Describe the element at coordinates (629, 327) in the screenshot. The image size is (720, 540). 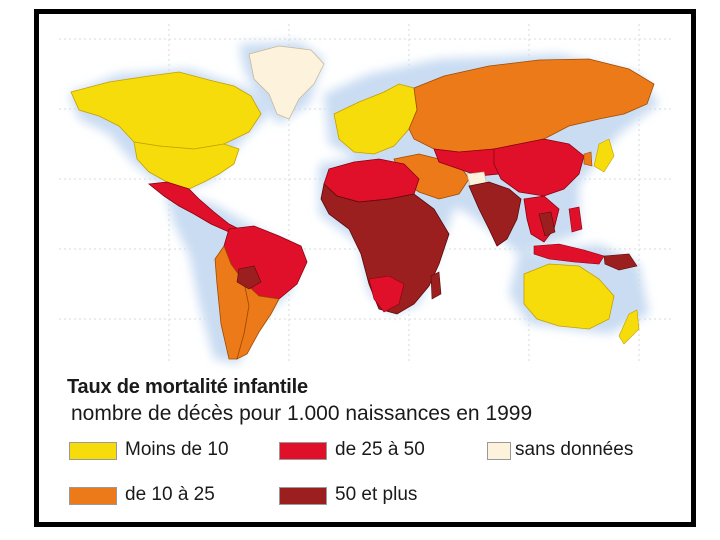
I see `new-zealand` at that location.